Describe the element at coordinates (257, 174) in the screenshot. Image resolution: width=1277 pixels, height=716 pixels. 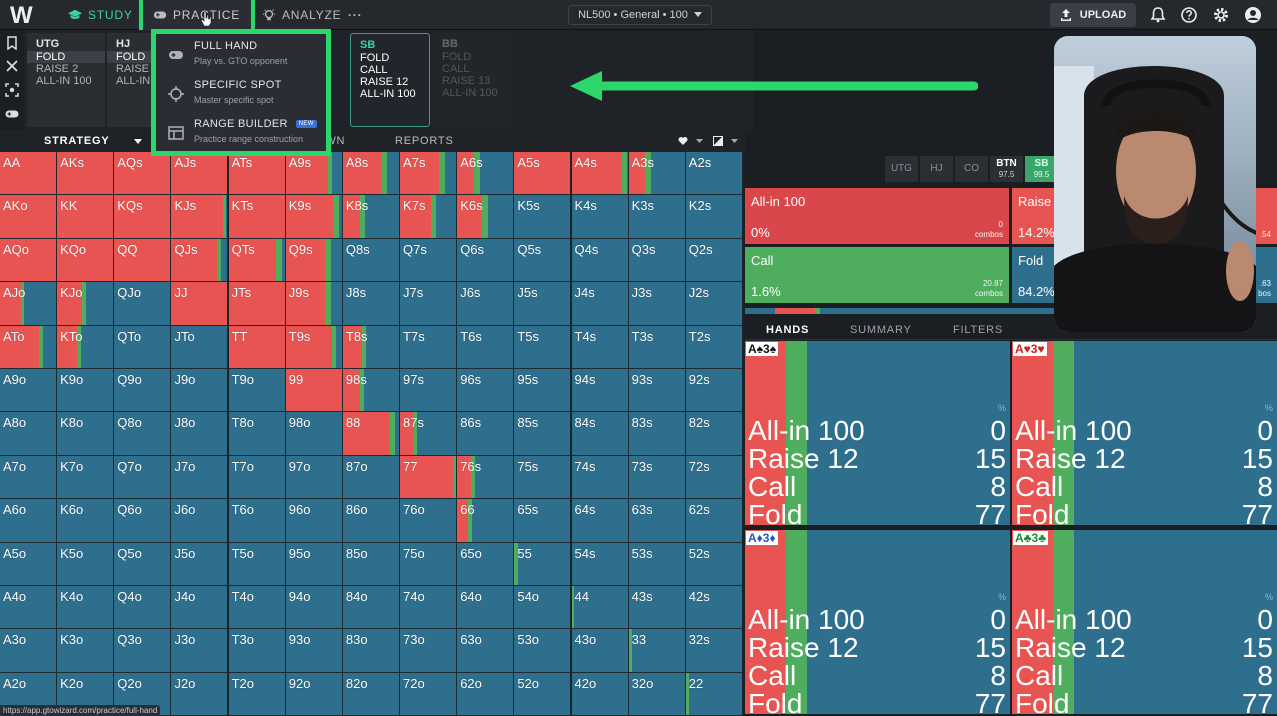
I see `hand-cell: ATs` at that location.